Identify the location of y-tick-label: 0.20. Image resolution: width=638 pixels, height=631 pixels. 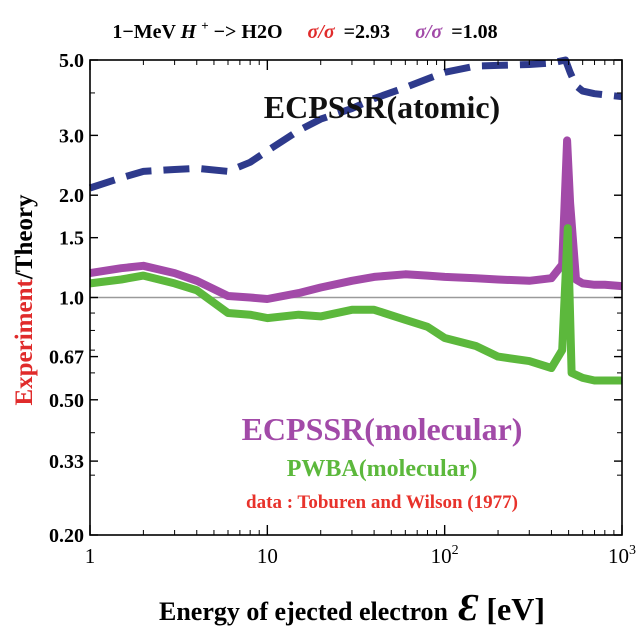
(66, 536).